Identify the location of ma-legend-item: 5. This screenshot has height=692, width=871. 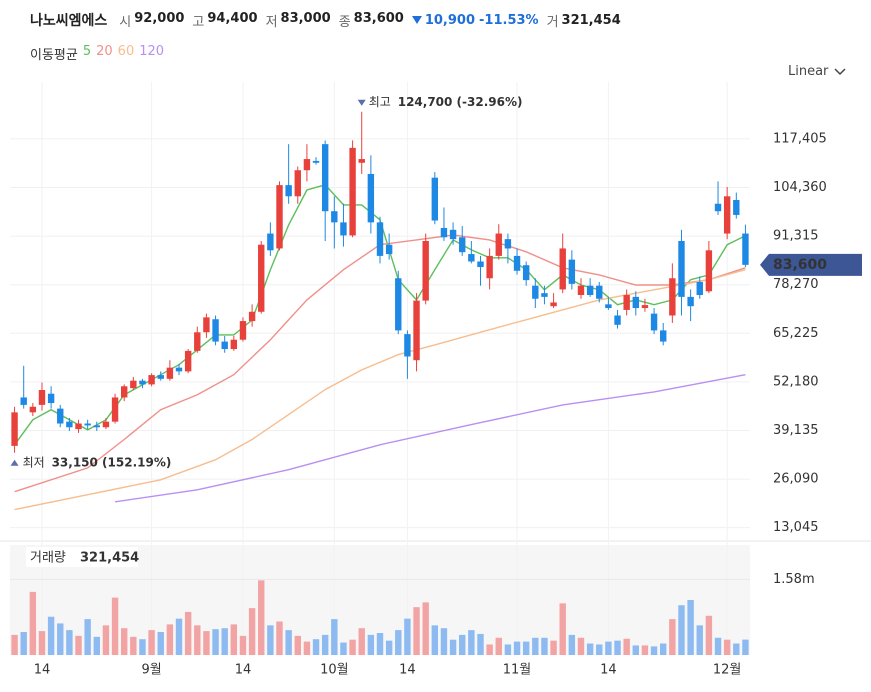
(87, 51).